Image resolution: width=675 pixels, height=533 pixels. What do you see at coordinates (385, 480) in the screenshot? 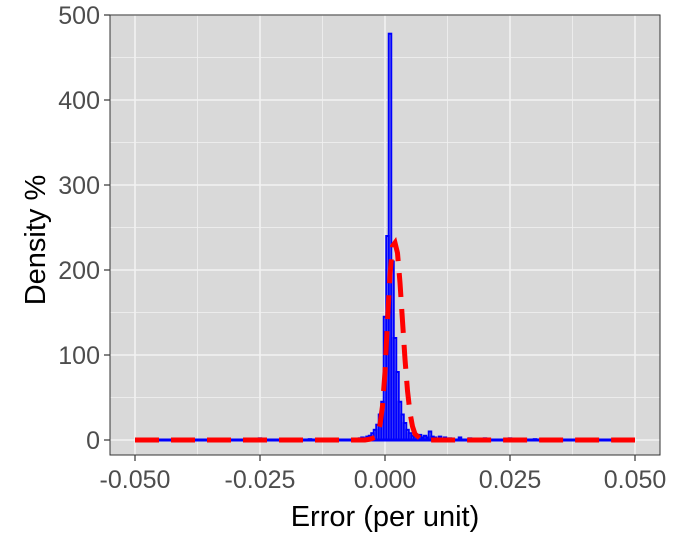
I see `x-tick-label: 0.000` at bounding box center [385, 480].